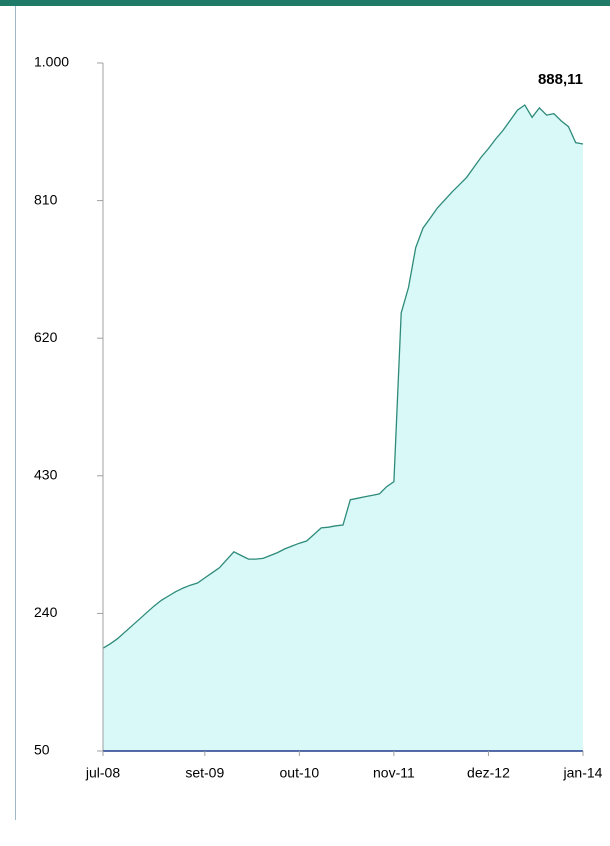 The image size is (610, 846). What do you see at coordinates (560, 79) in the screenshot?
I see `last-value-label: 888,11` at bounding box center [560, 79].